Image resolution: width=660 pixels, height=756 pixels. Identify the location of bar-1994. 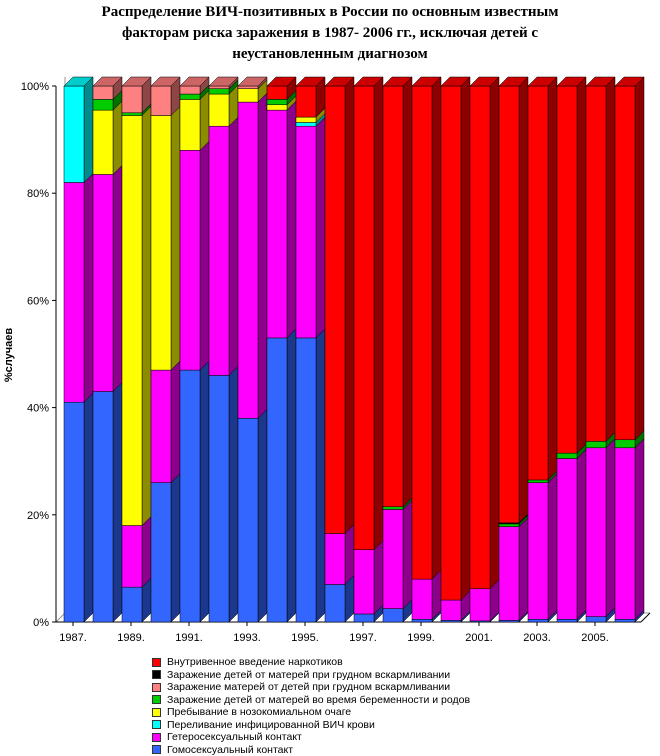
(281, 349).